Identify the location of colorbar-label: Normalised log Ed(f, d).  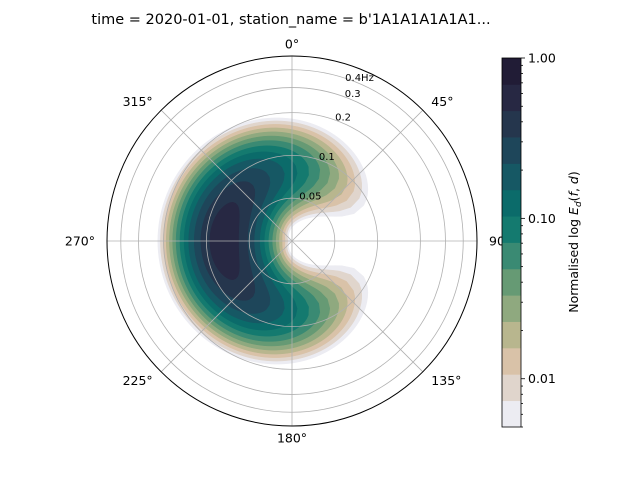
(575, 242).